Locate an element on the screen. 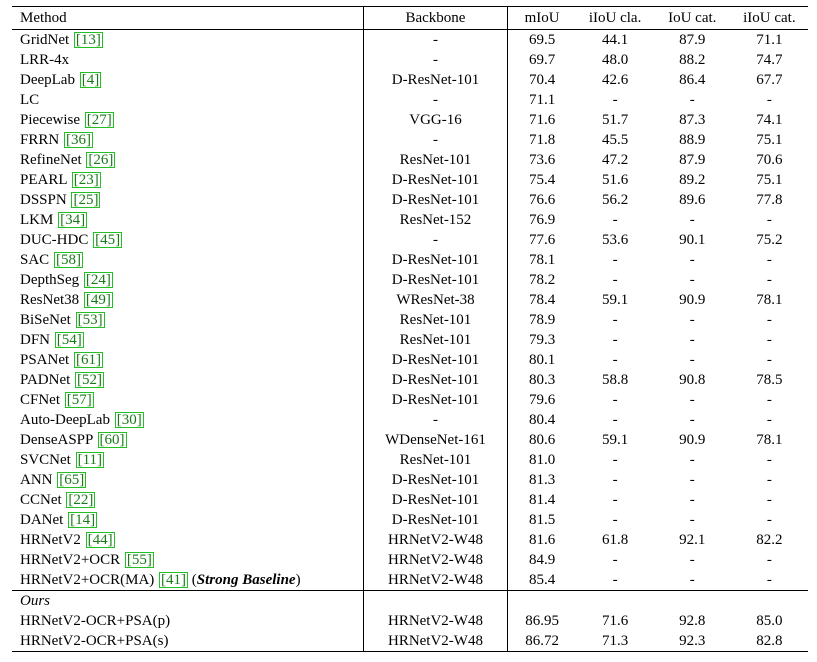 The height and width of the screenshot is (662, 817). miou-cell: 86.95 is located at coordinates (542, 620).